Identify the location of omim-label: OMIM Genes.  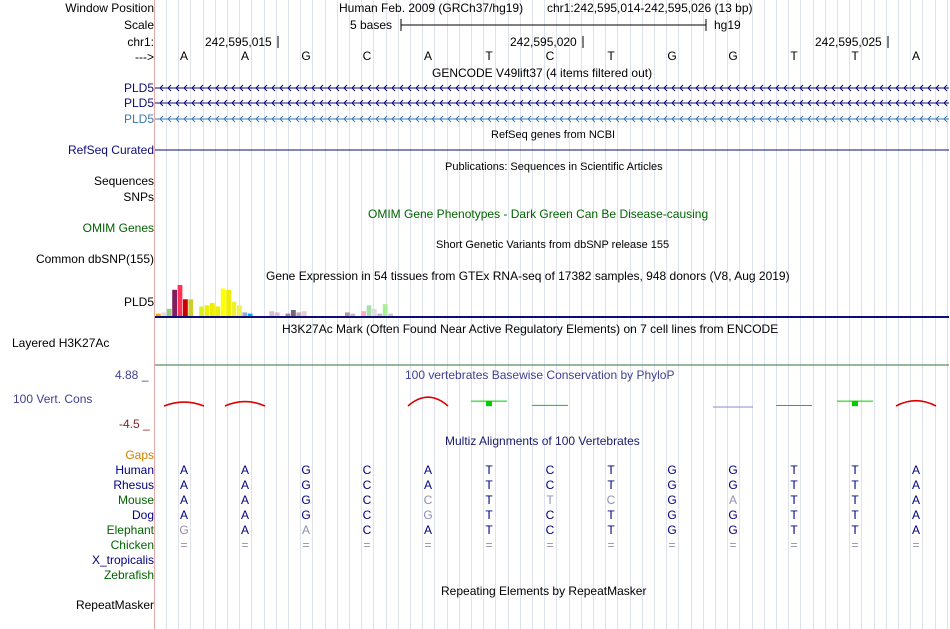
(118, 228).